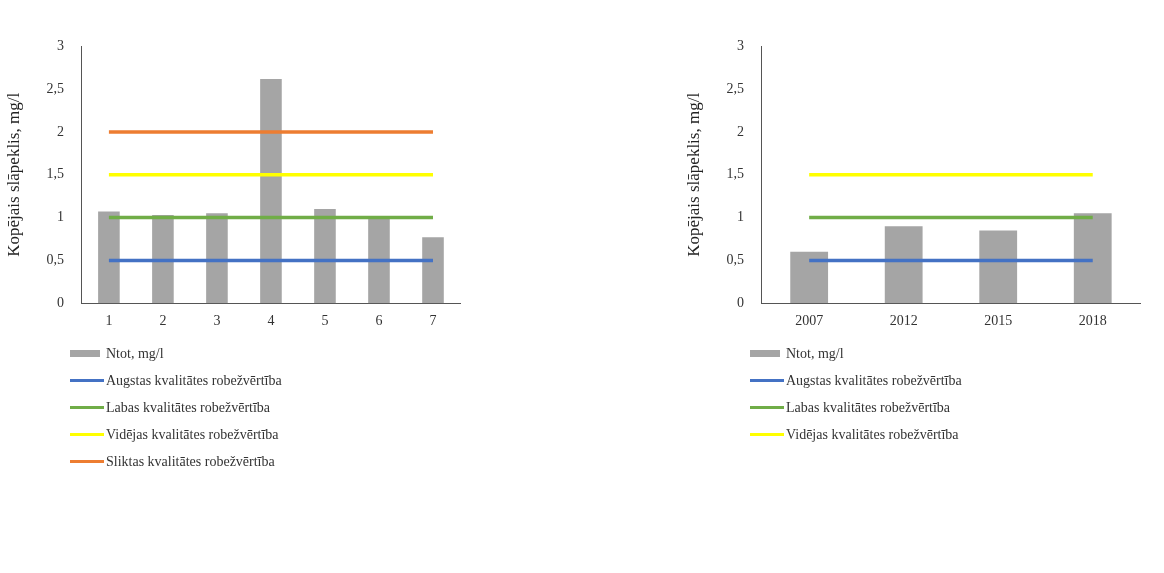  I want to click on legend-label: Sliktas kvalitātes robežvērtība, so click(190, 461).